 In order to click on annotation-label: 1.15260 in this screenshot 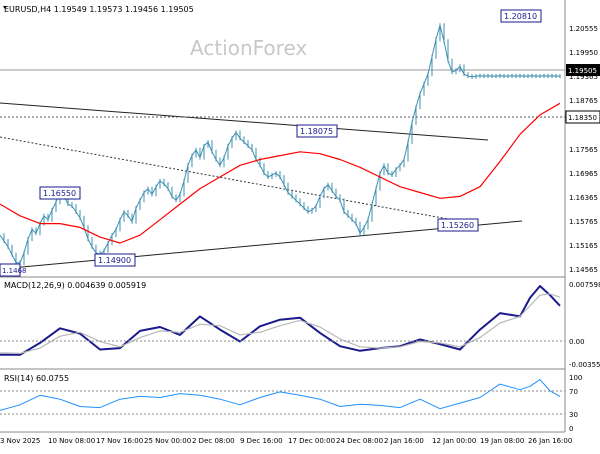, I will do `click(457, 225)`.